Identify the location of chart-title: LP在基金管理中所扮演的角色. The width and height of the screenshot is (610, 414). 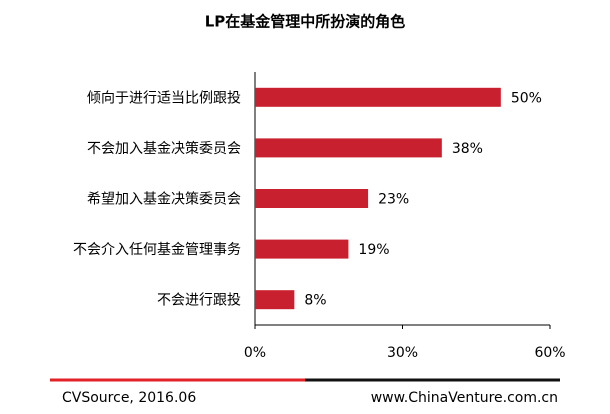
(305, 22).